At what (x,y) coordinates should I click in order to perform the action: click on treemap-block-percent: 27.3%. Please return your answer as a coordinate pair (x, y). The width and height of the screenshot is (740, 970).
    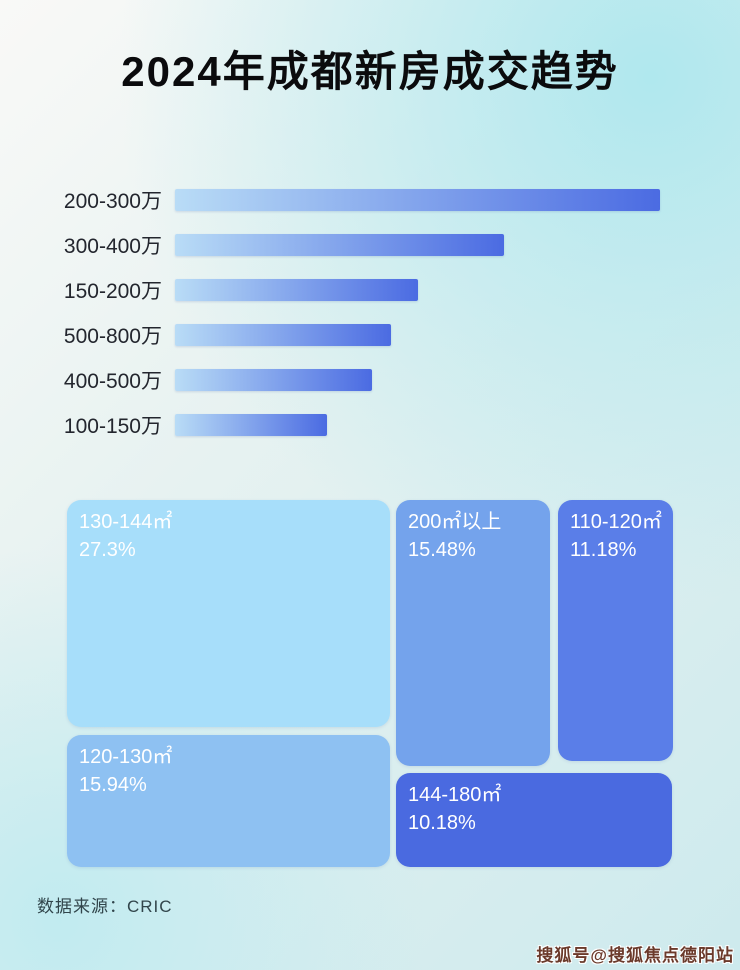
    Looking at the image, I should click on (107, 550).